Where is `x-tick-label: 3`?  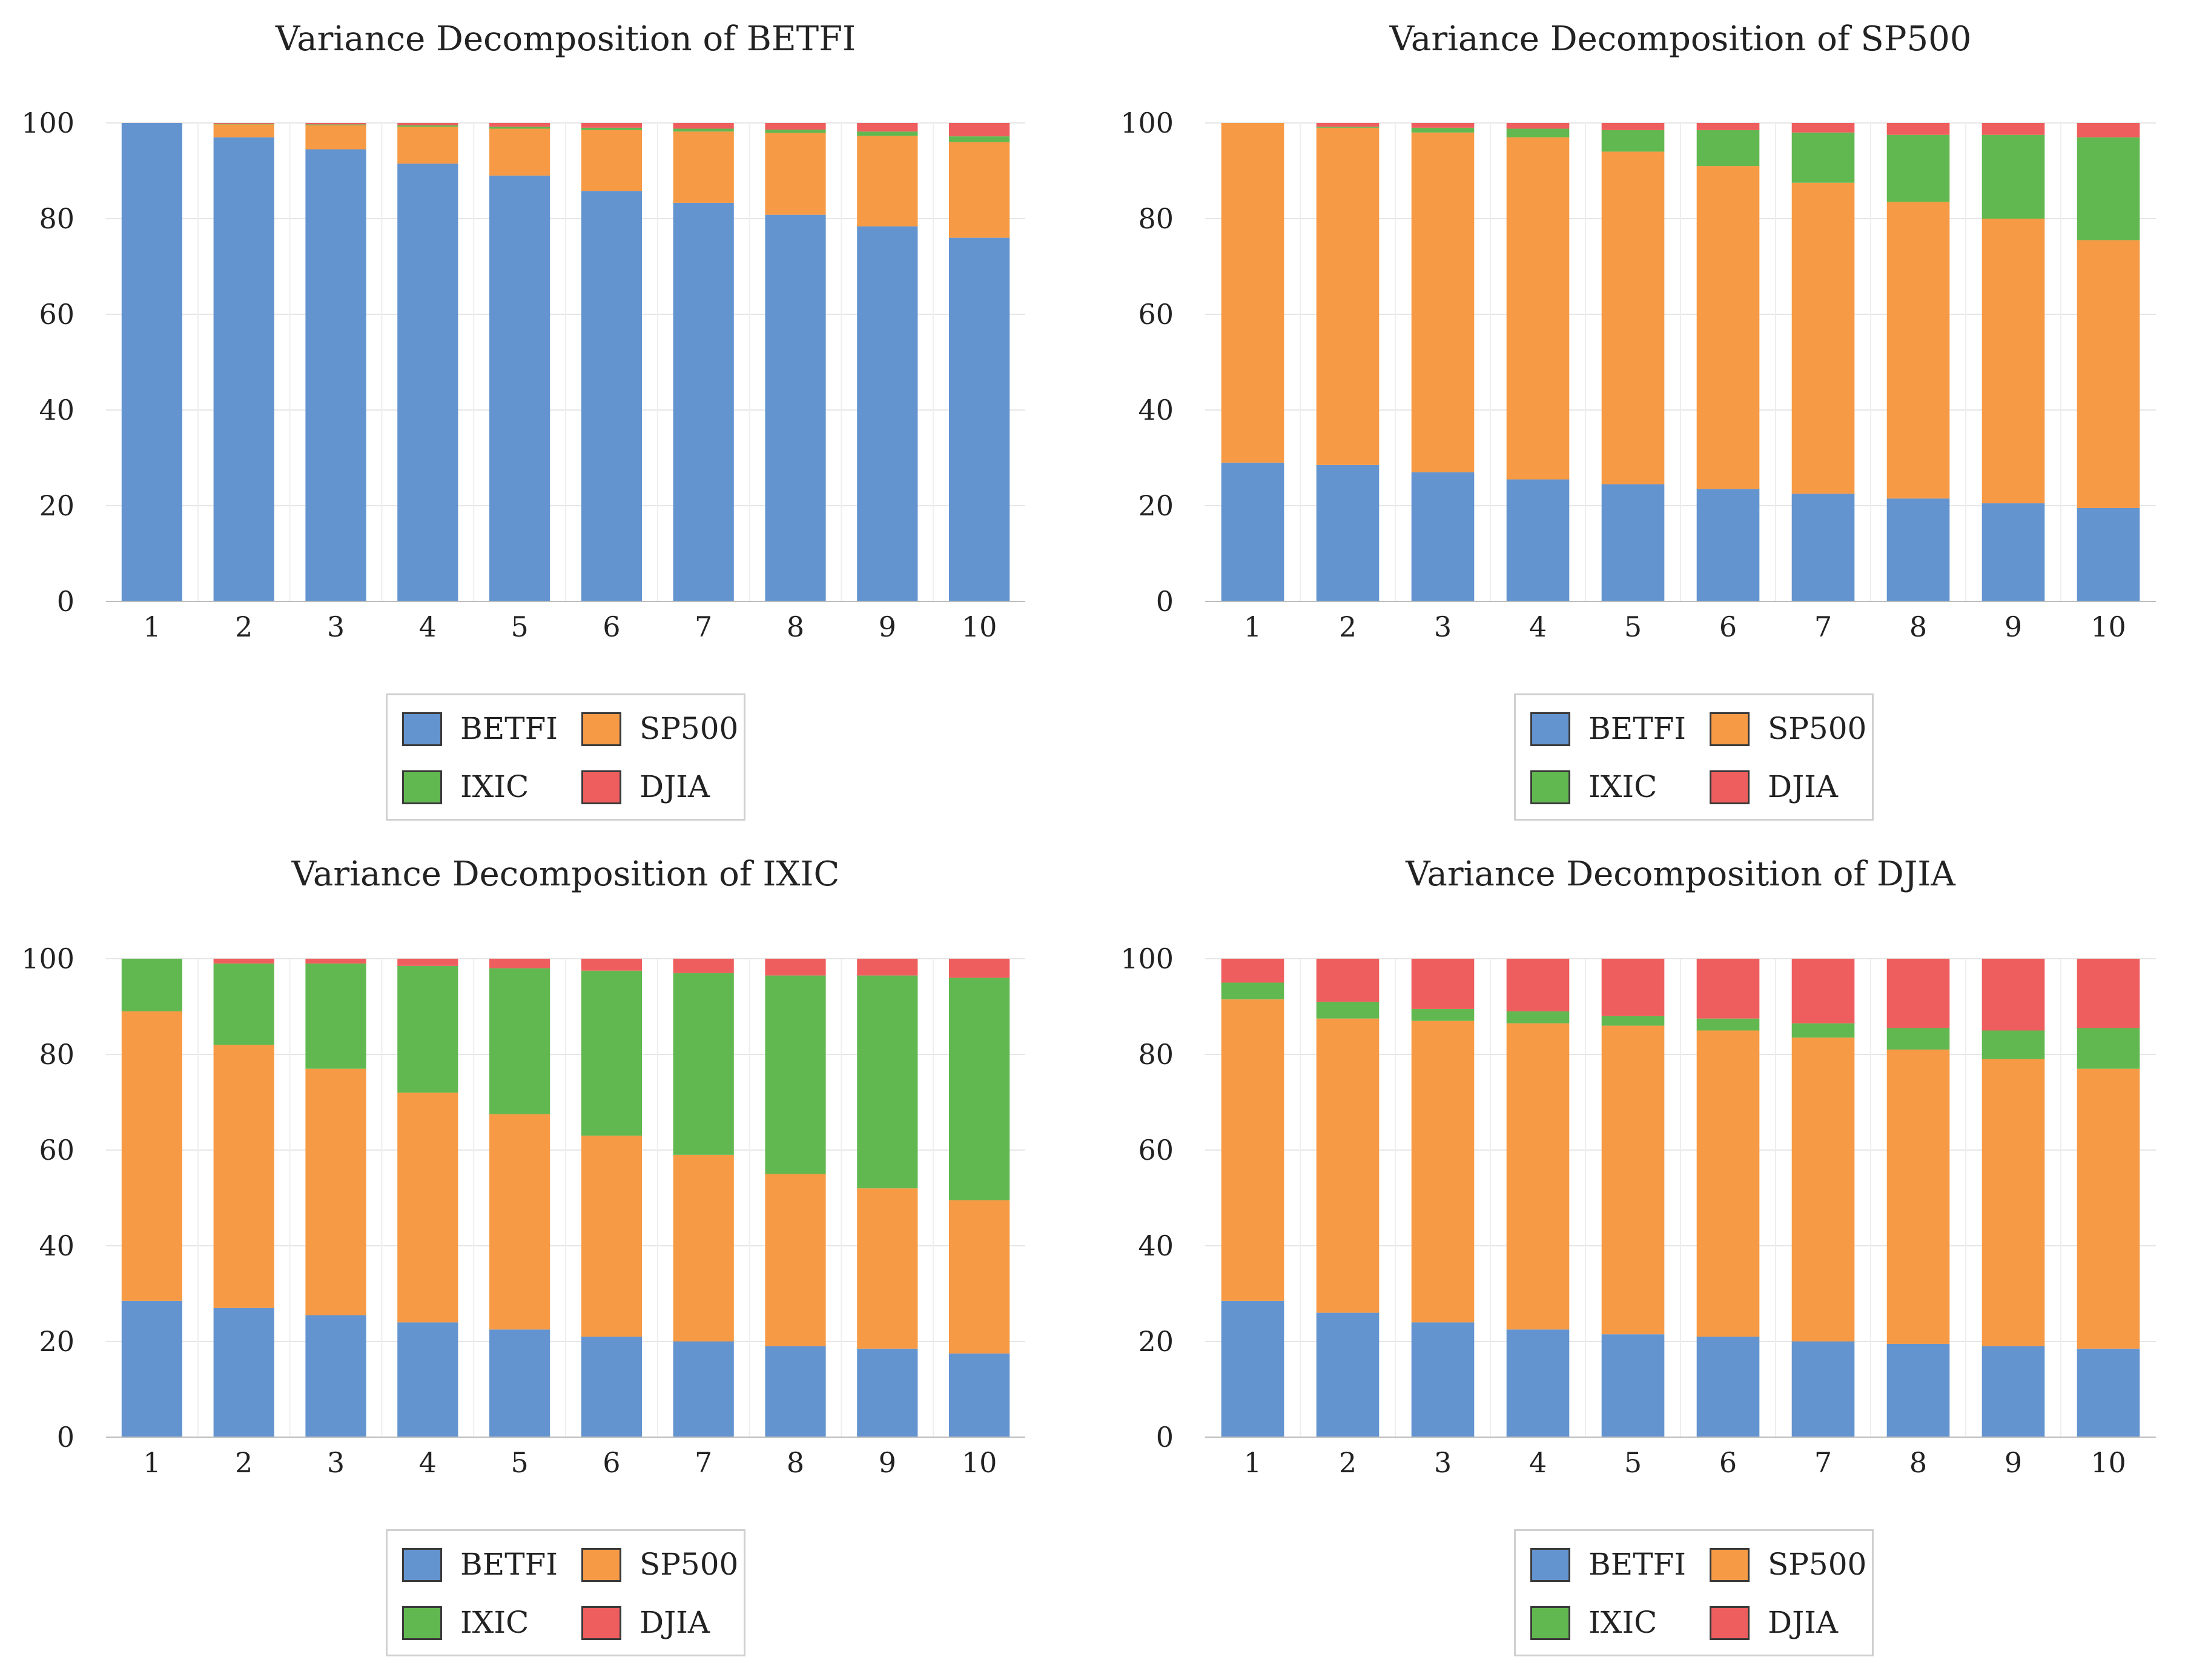 x-tick-label: 3 is located at coordinates (336, 1462).